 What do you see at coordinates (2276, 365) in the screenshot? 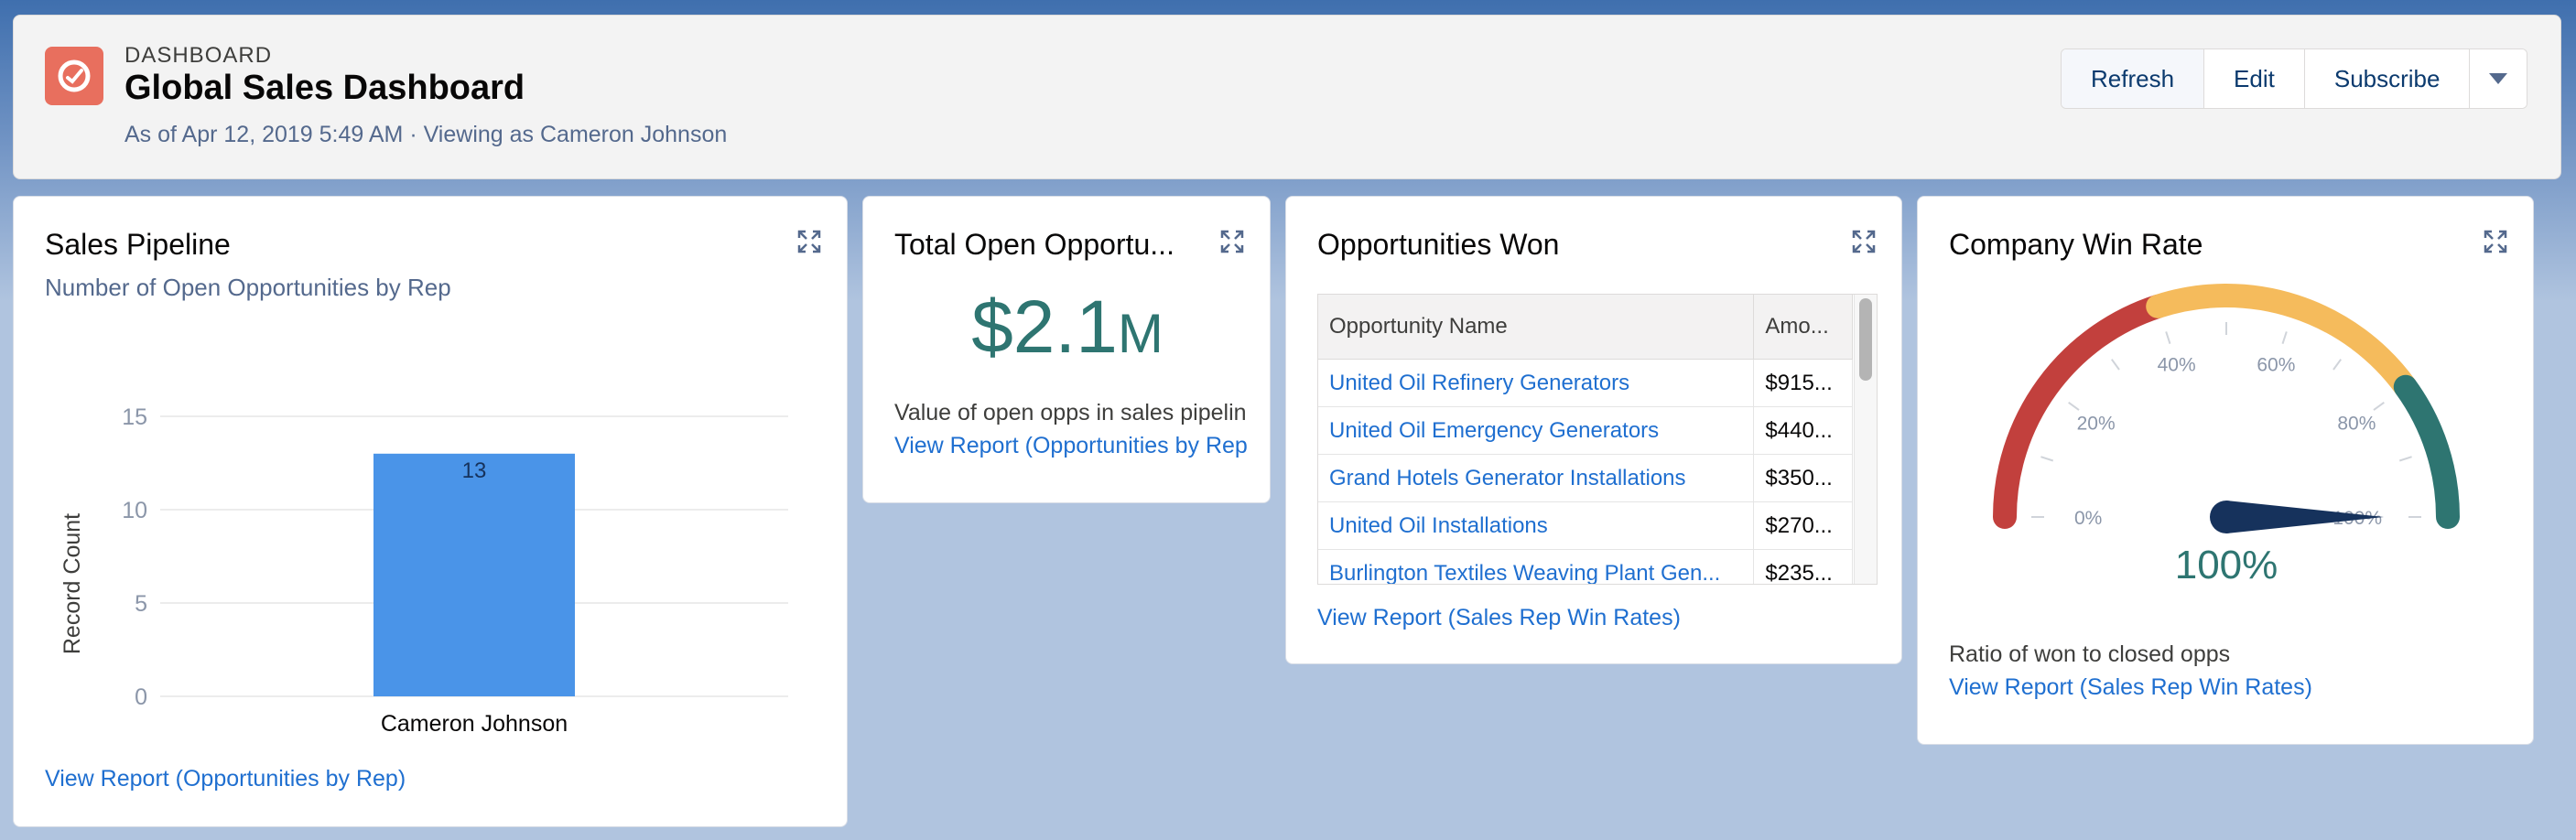
I see `gauge-tick-label: 60%` at bounding box center [2276, 365].